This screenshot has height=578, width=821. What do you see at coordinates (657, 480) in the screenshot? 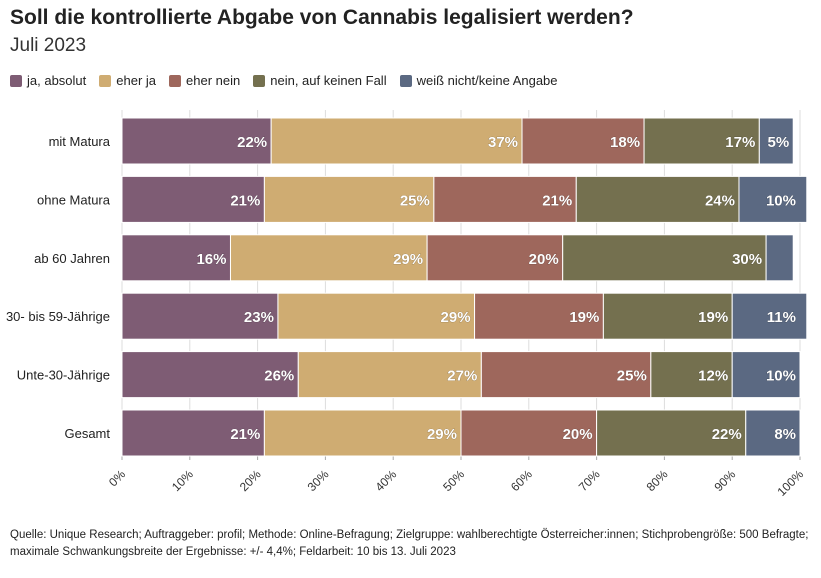
I see `x-tick-label: 80%` at bounding box center [657, 480].